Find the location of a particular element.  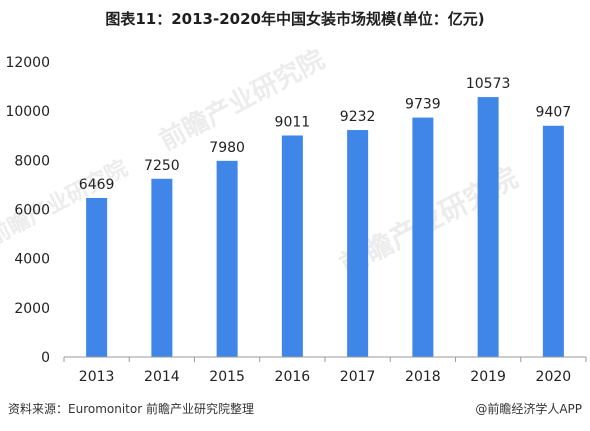

x-tick-label: 2013 is located at coordinates (97, 377).